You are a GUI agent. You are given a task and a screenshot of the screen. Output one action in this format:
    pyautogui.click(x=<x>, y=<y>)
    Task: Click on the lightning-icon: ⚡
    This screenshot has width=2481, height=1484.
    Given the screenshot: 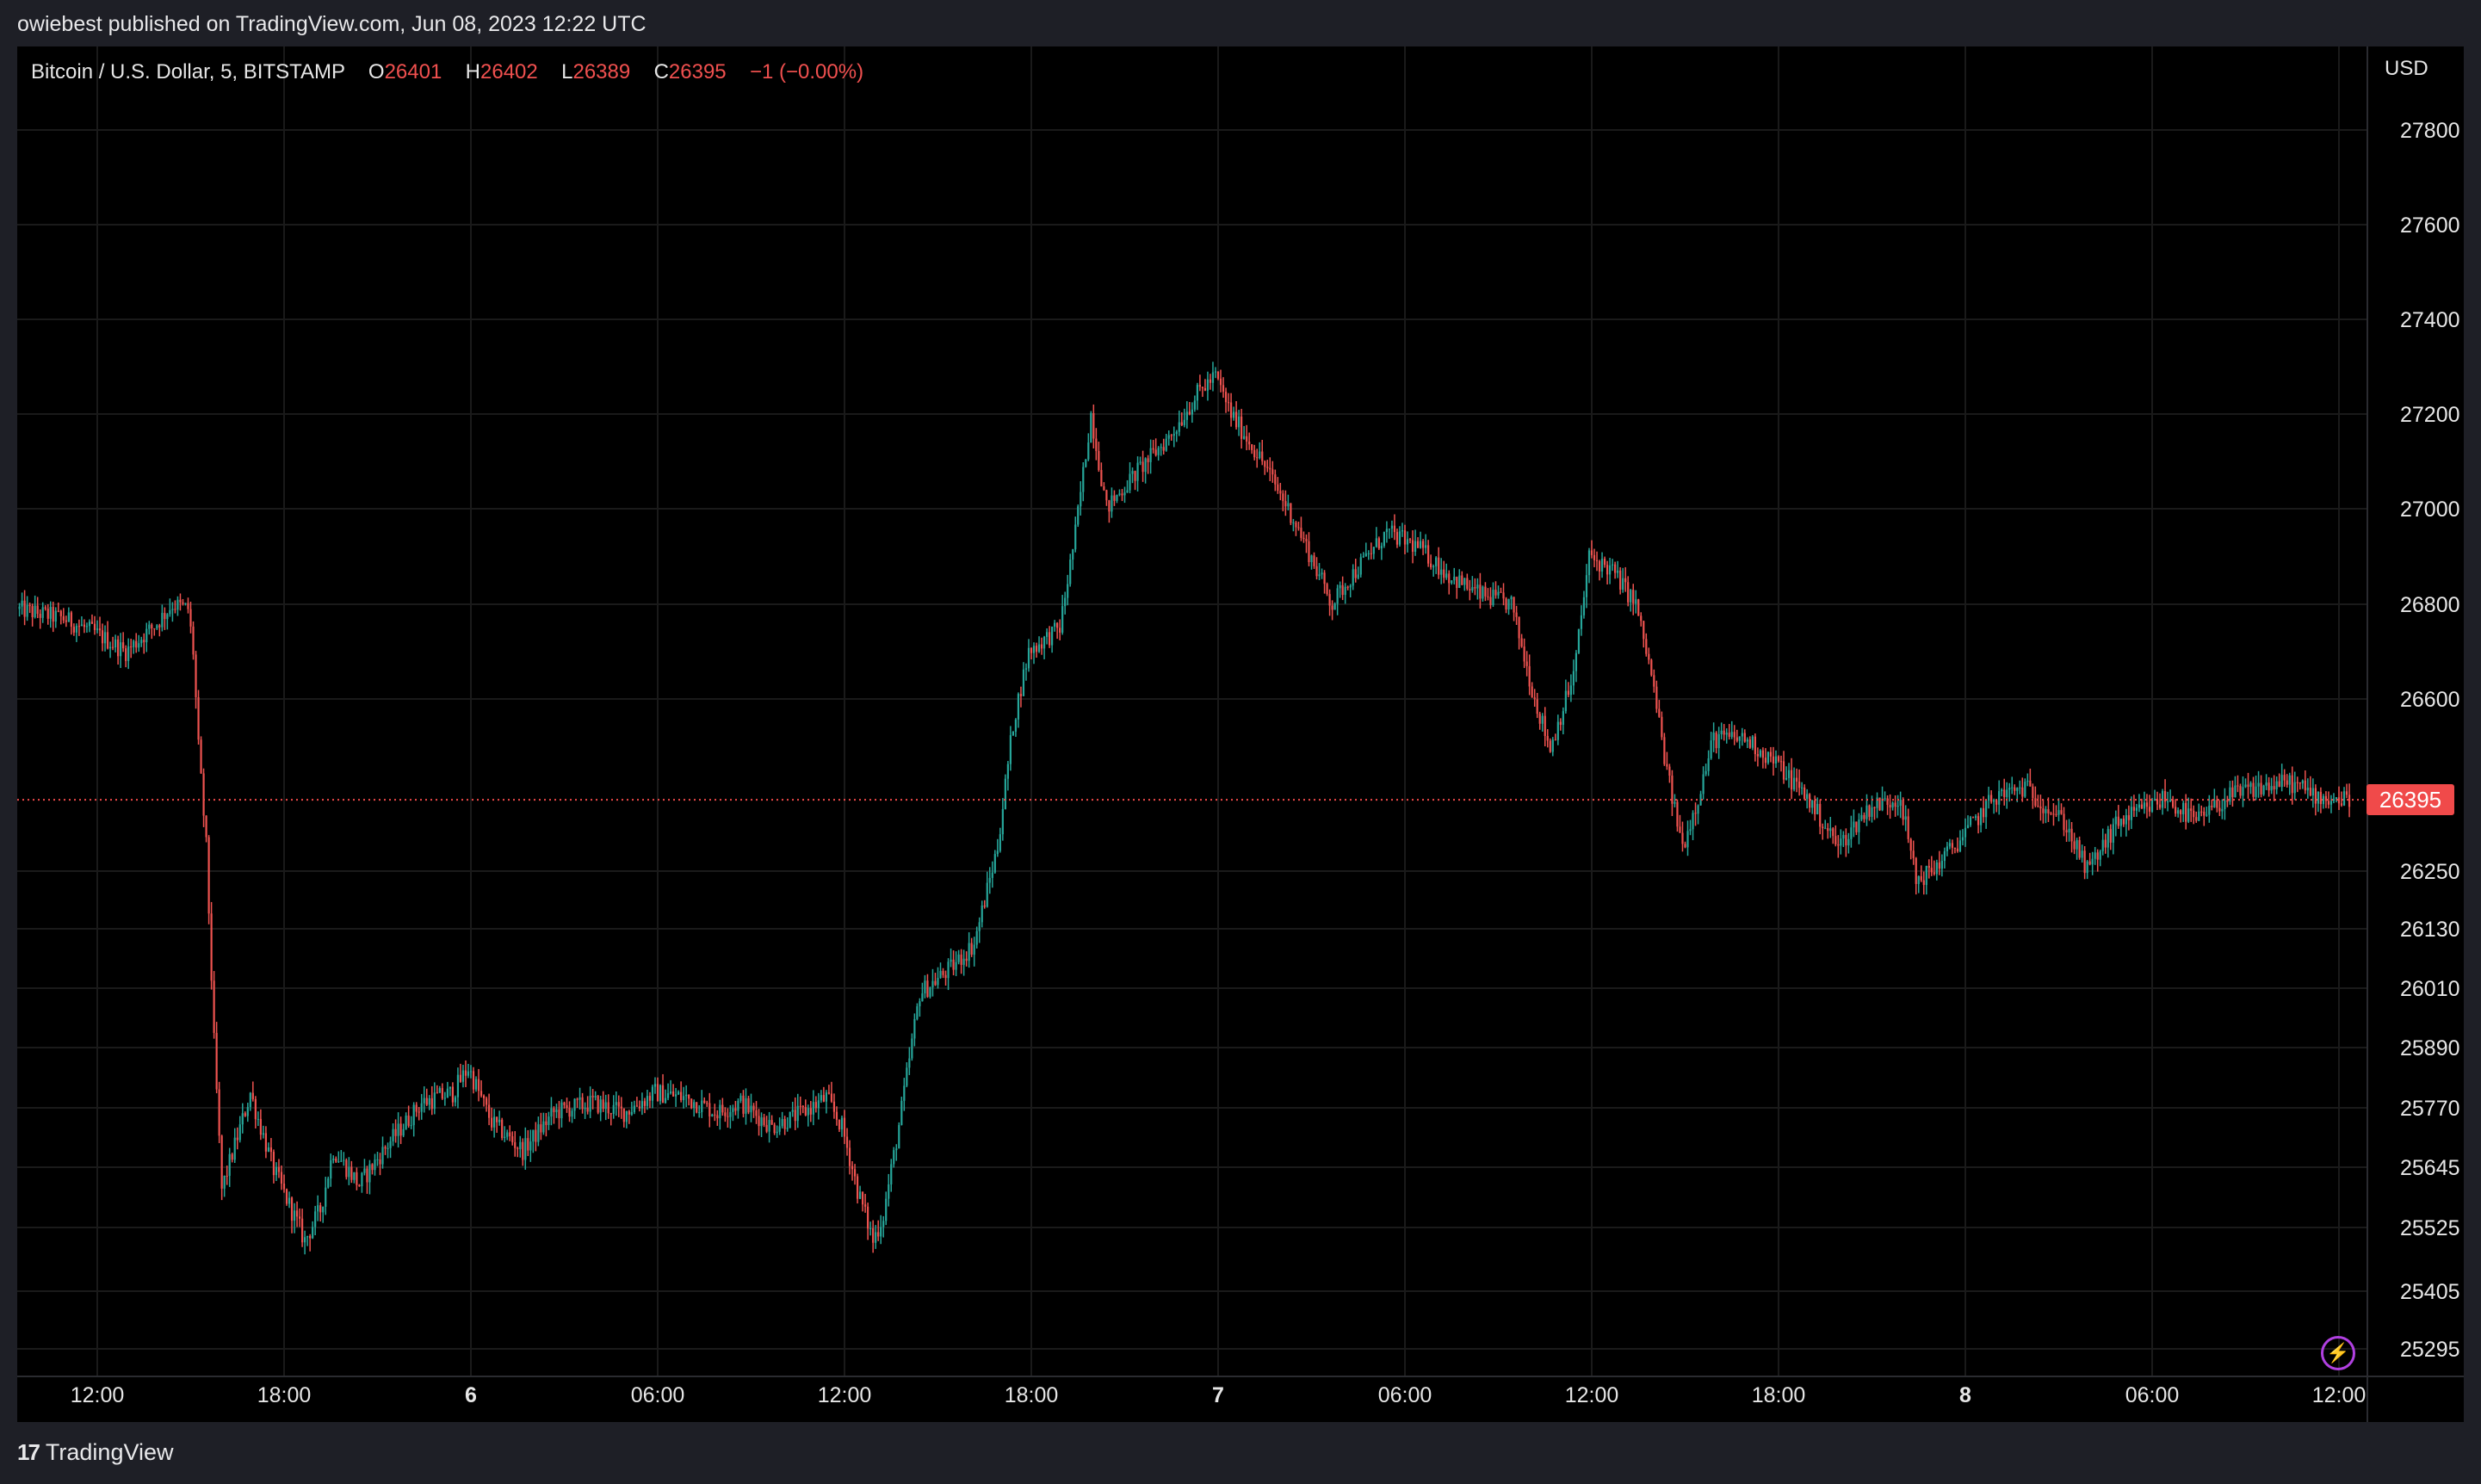 What is the action you would take?
    pyautogui.click(x=2338, y=1353)
    